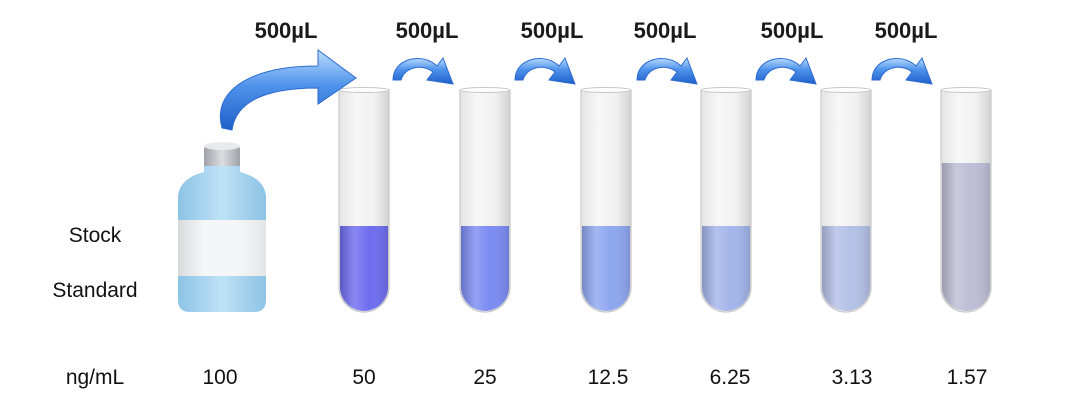 This screenshot has height=409, width=1071. What do you see at coordinates (364, 377) in the screenshot?
I see `concentration-value: 50` at bounding box center [364, 377].